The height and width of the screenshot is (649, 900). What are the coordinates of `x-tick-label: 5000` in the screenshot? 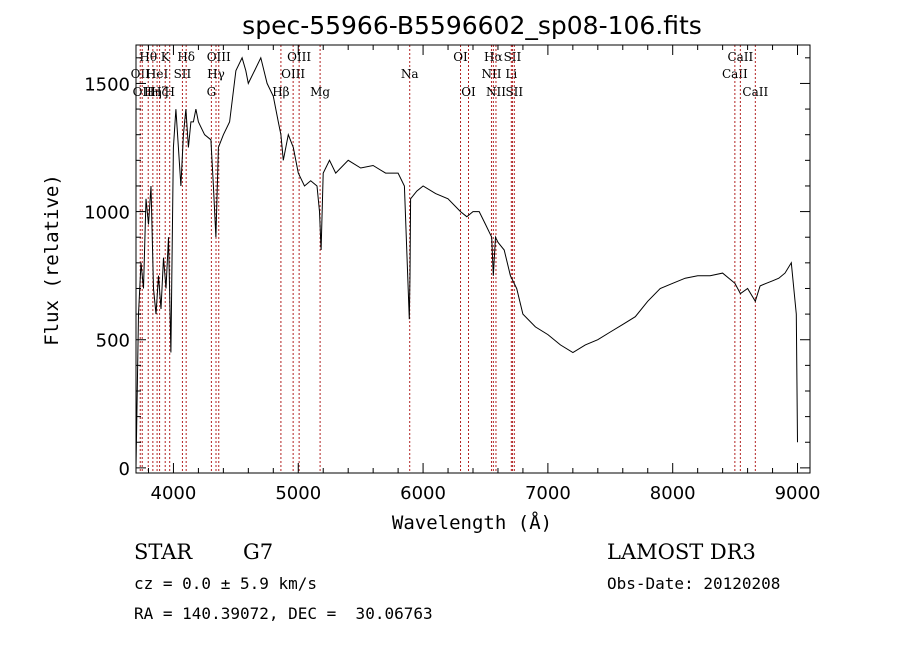 It's located at (298, 493).